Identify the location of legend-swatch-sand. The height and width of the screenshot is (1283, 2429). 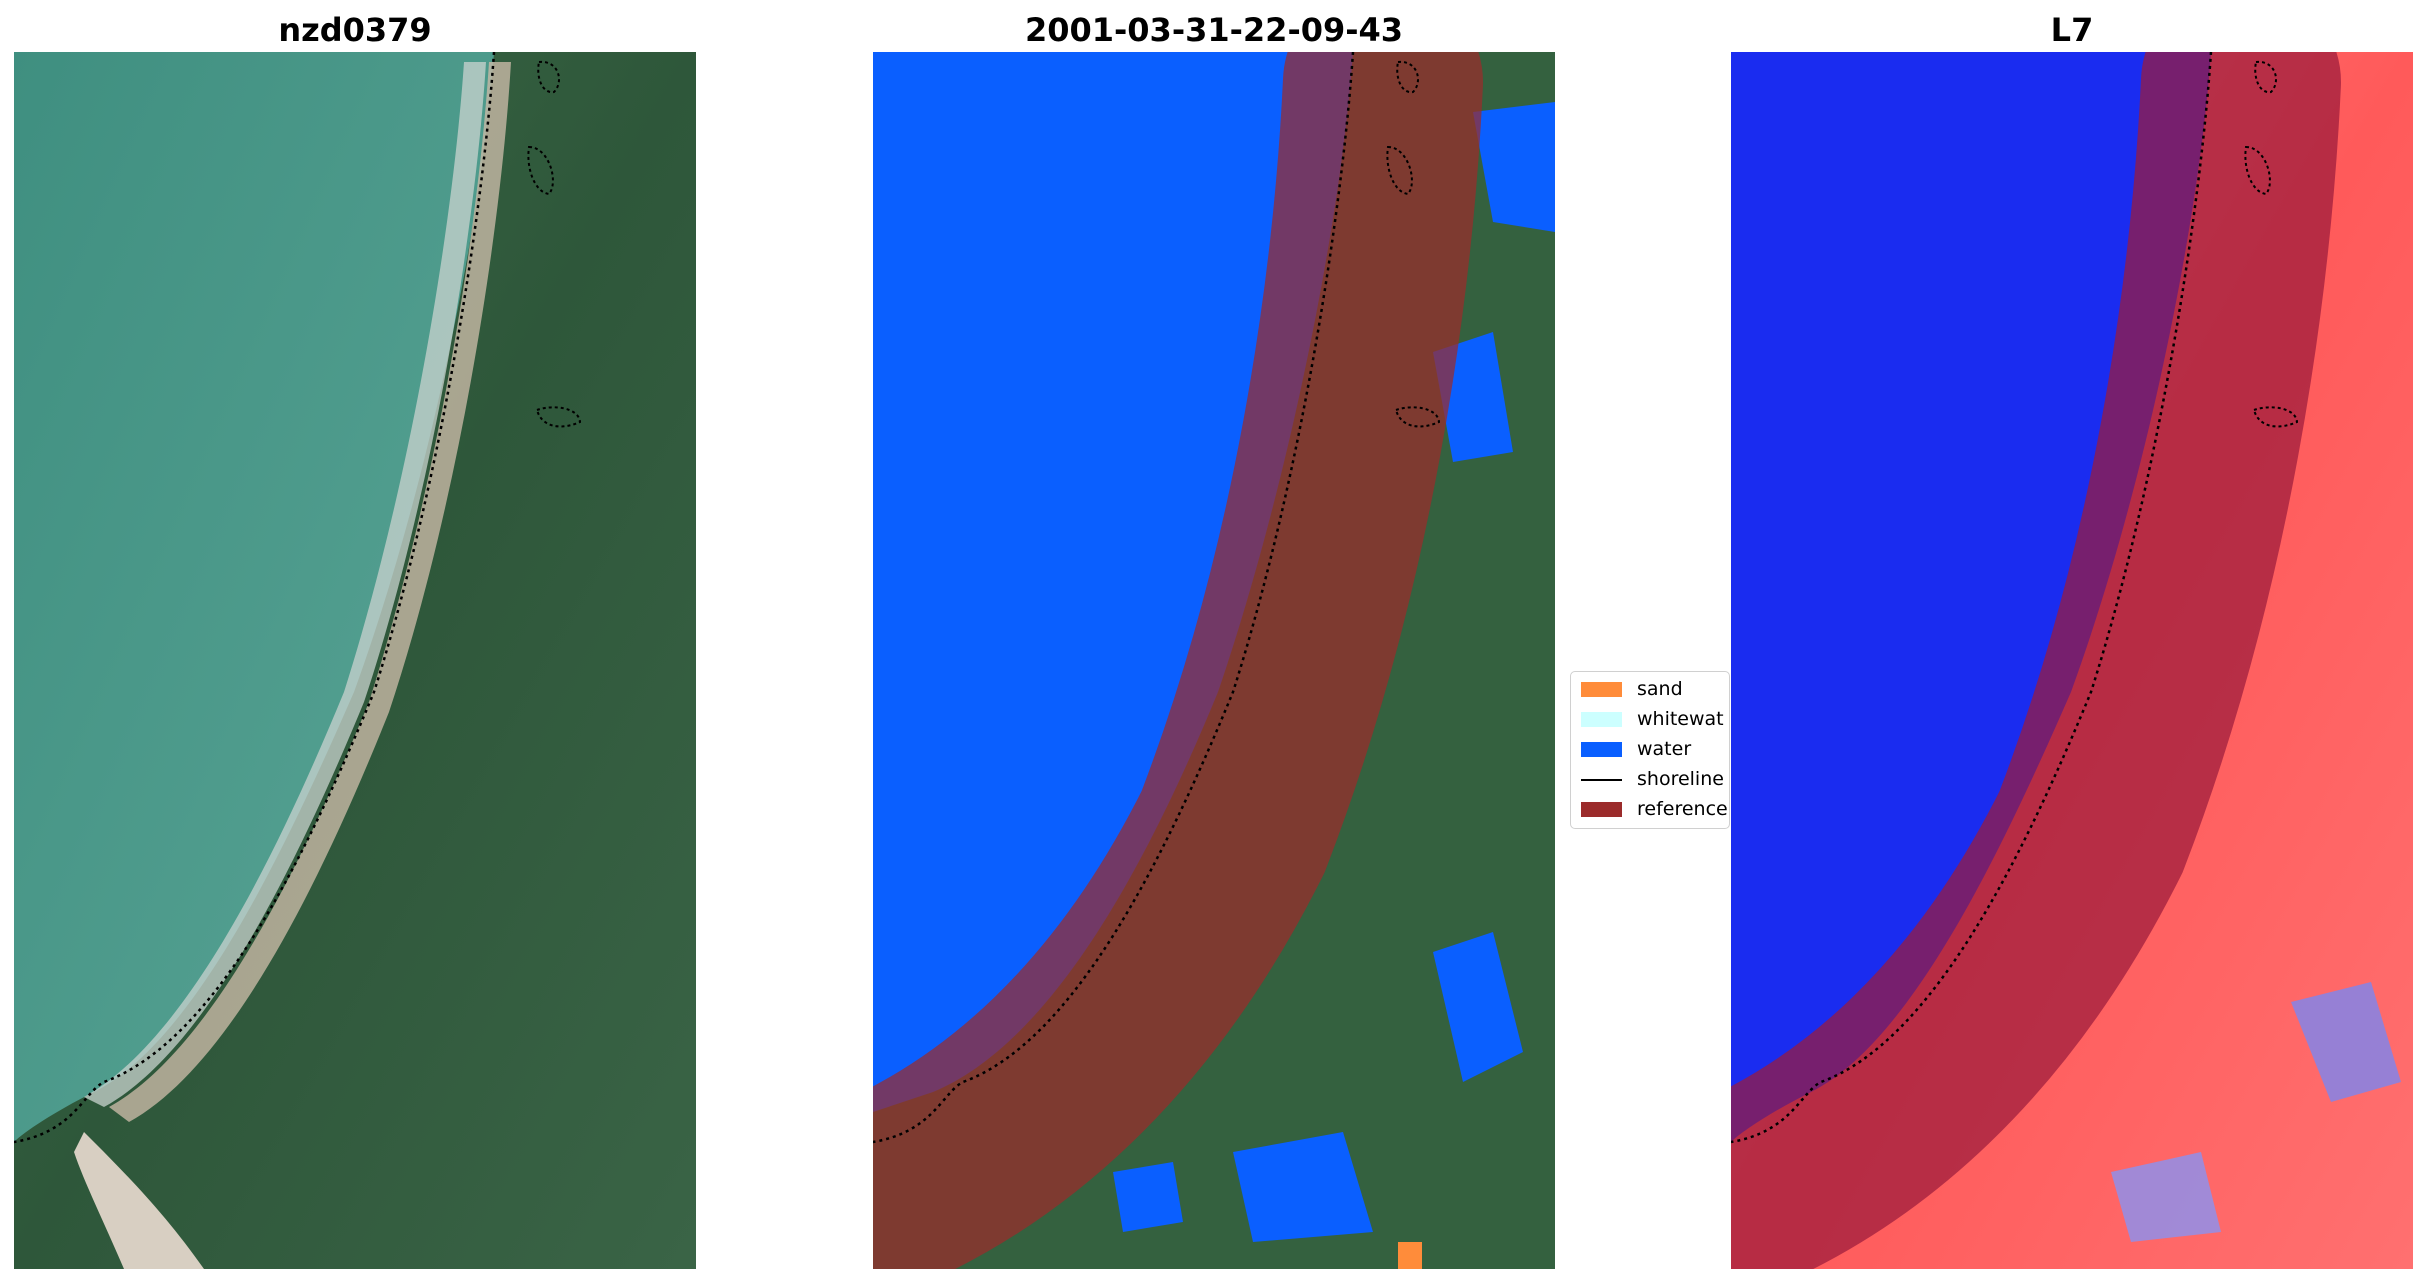
(1601, 689).